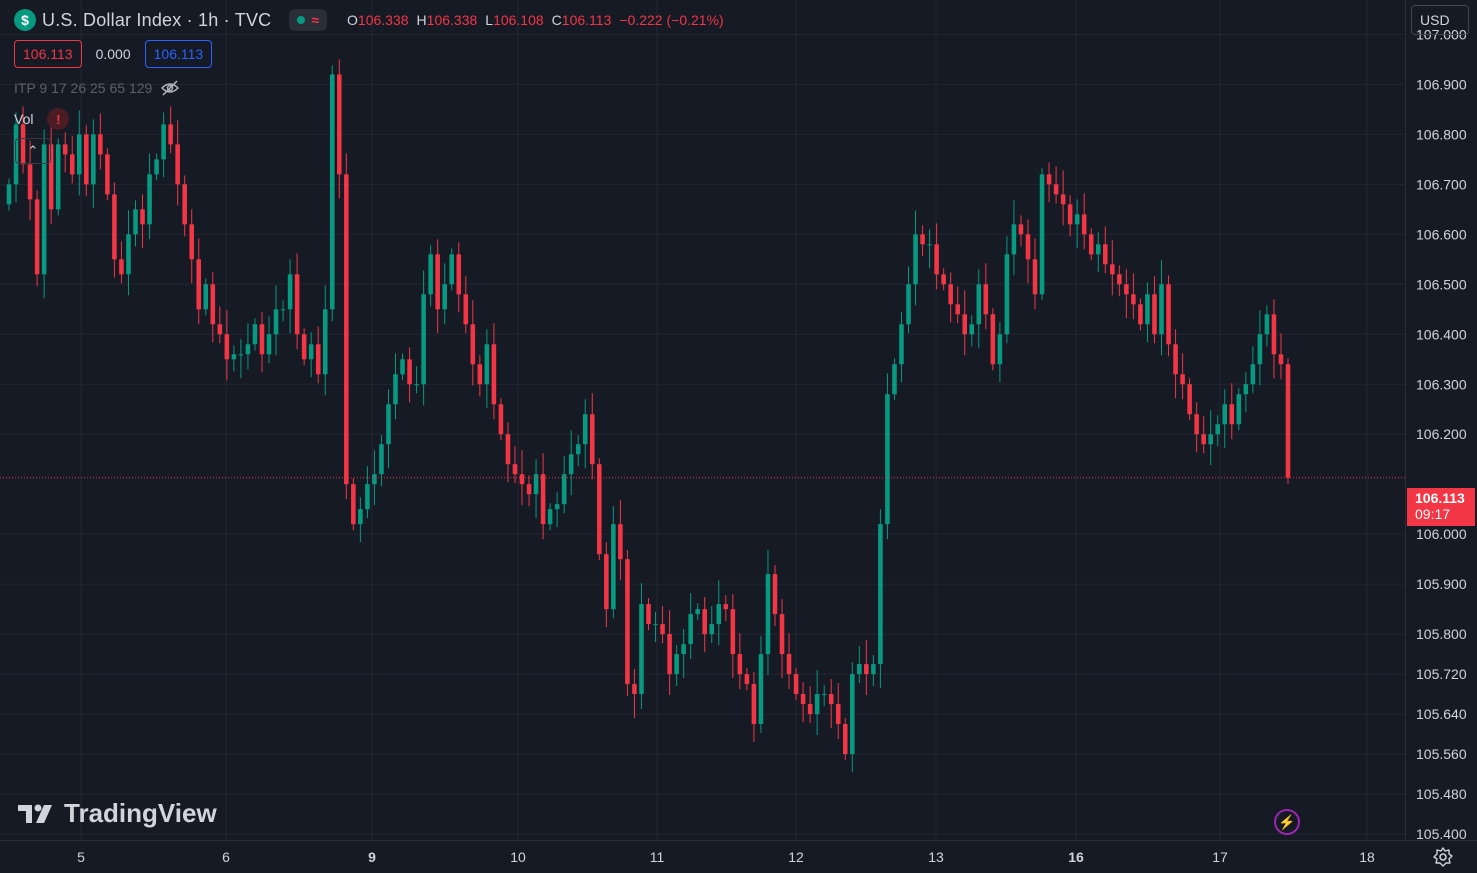 Image resolution: width=1477 pixels, height=873 pixels. What do you see at coordinates (1441, 334) in the screenshot?
I see `price-tick-label: 106.400` at bounding box center [1441, 334].